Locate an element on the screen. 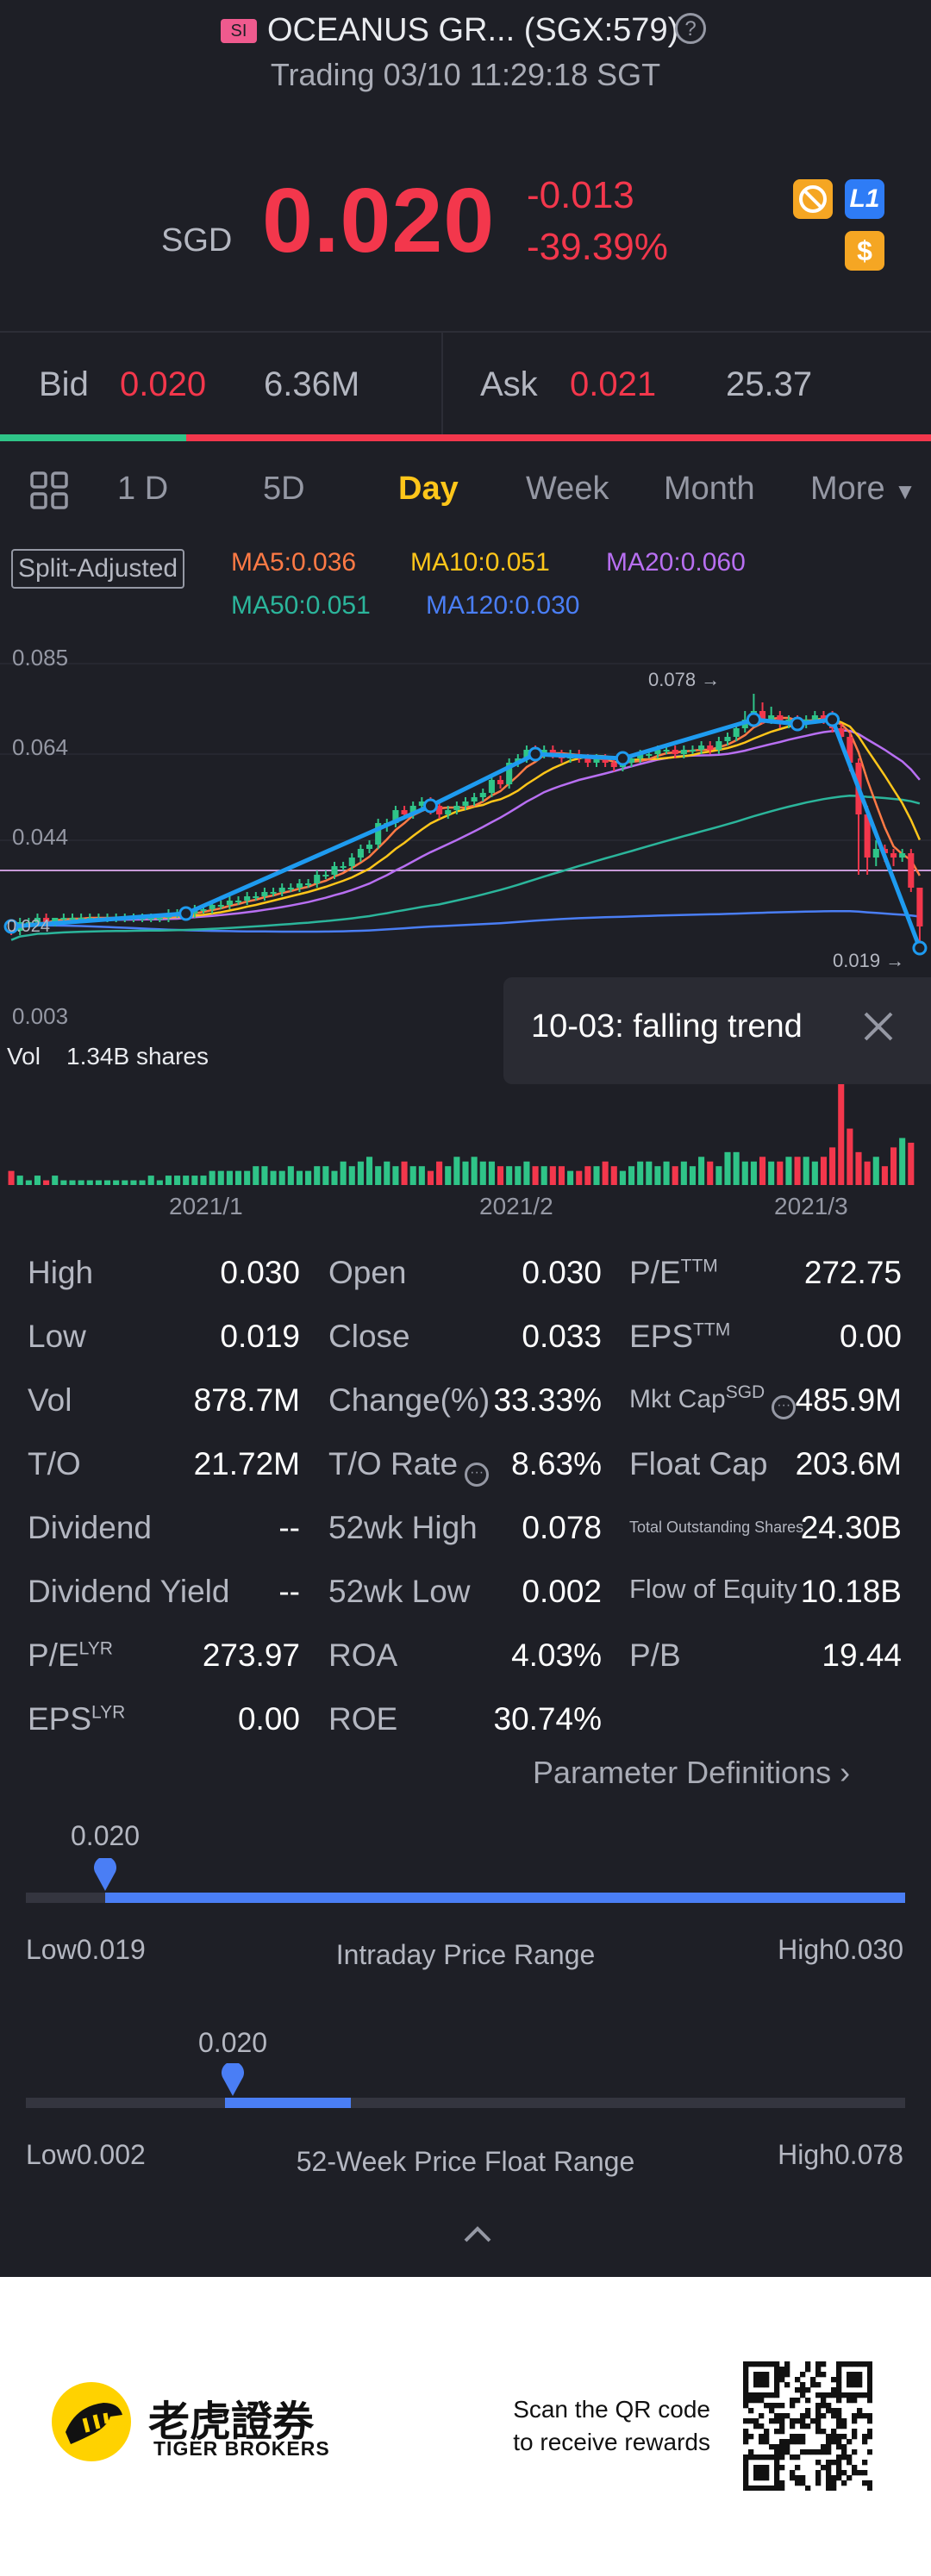 This screenshot has height=2576, width=931. help-icon: ? is located at coordinates (690, 28).